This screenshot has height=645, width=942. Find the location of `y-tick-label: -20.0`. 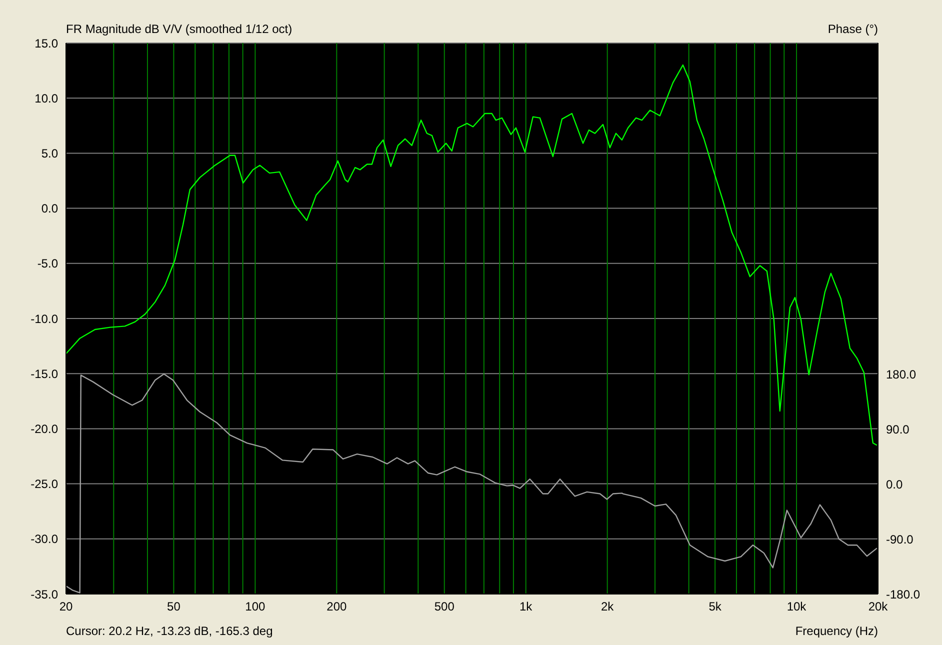

y-tick-label: -20.0 is located at coordinates (44, 429).